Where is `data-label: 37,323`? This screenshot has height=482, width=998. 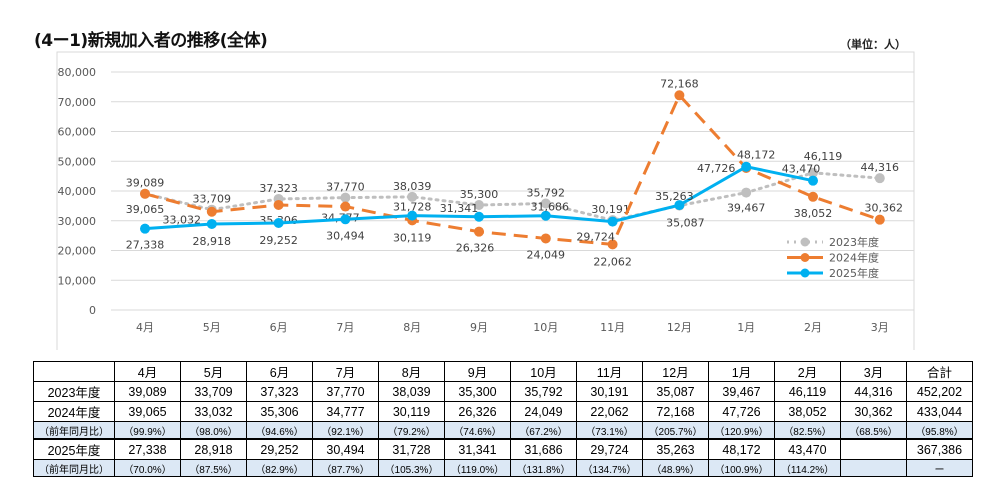
data-label: 37,323 is located at coordinates (278, 188).